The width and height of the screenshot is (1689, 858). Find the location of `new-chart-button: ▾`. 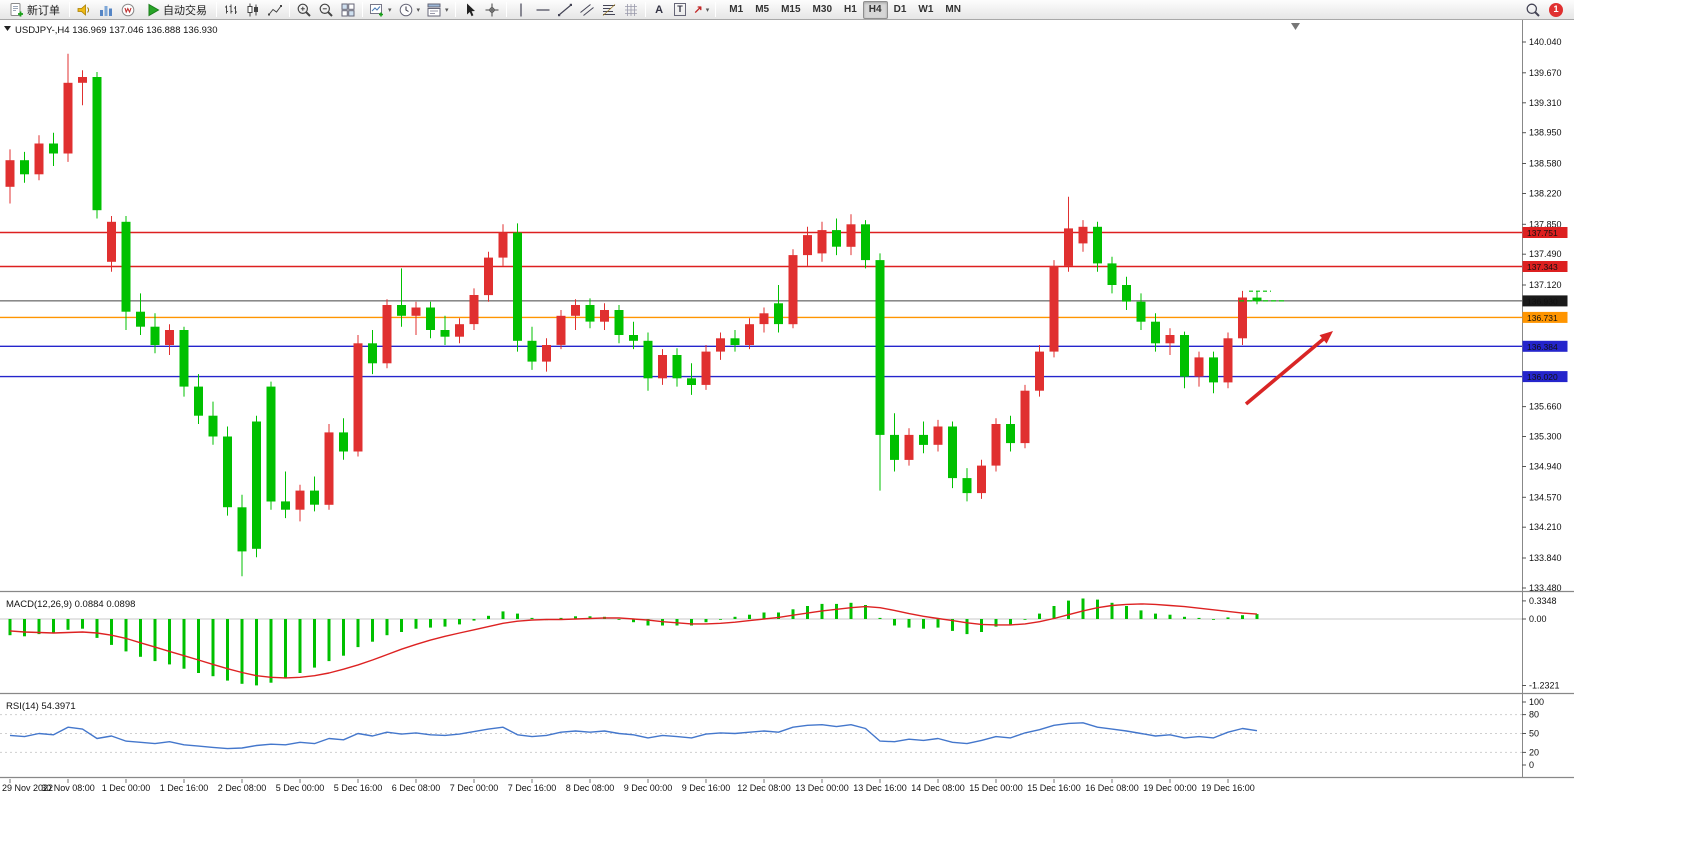

new-chart-button: ▾ is located at coordinates (380, 10).